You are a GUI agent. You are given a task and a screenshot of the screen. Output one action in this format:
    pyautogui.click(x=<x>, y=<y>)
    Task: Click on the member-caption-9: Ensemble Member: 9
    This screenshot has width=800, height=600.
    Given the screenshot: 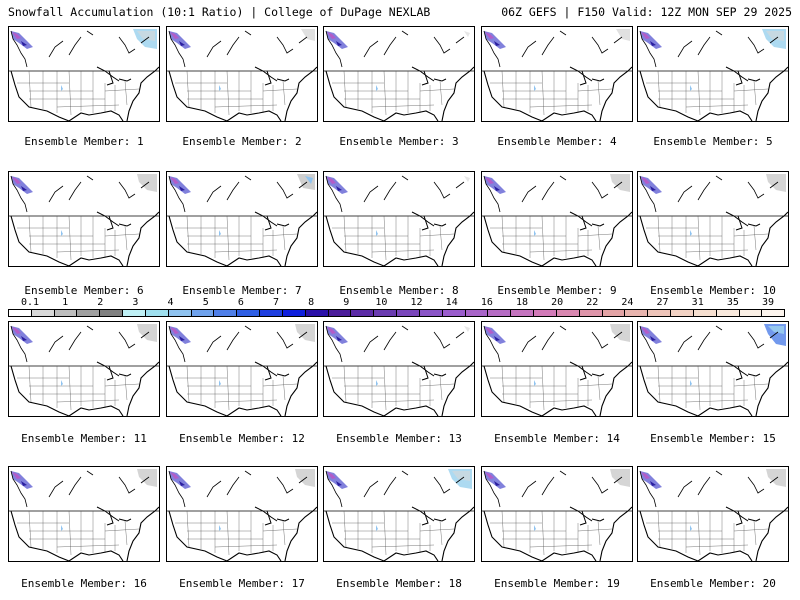 What is the action you would take?
    pyautogui.click(x=557, y=290)
    